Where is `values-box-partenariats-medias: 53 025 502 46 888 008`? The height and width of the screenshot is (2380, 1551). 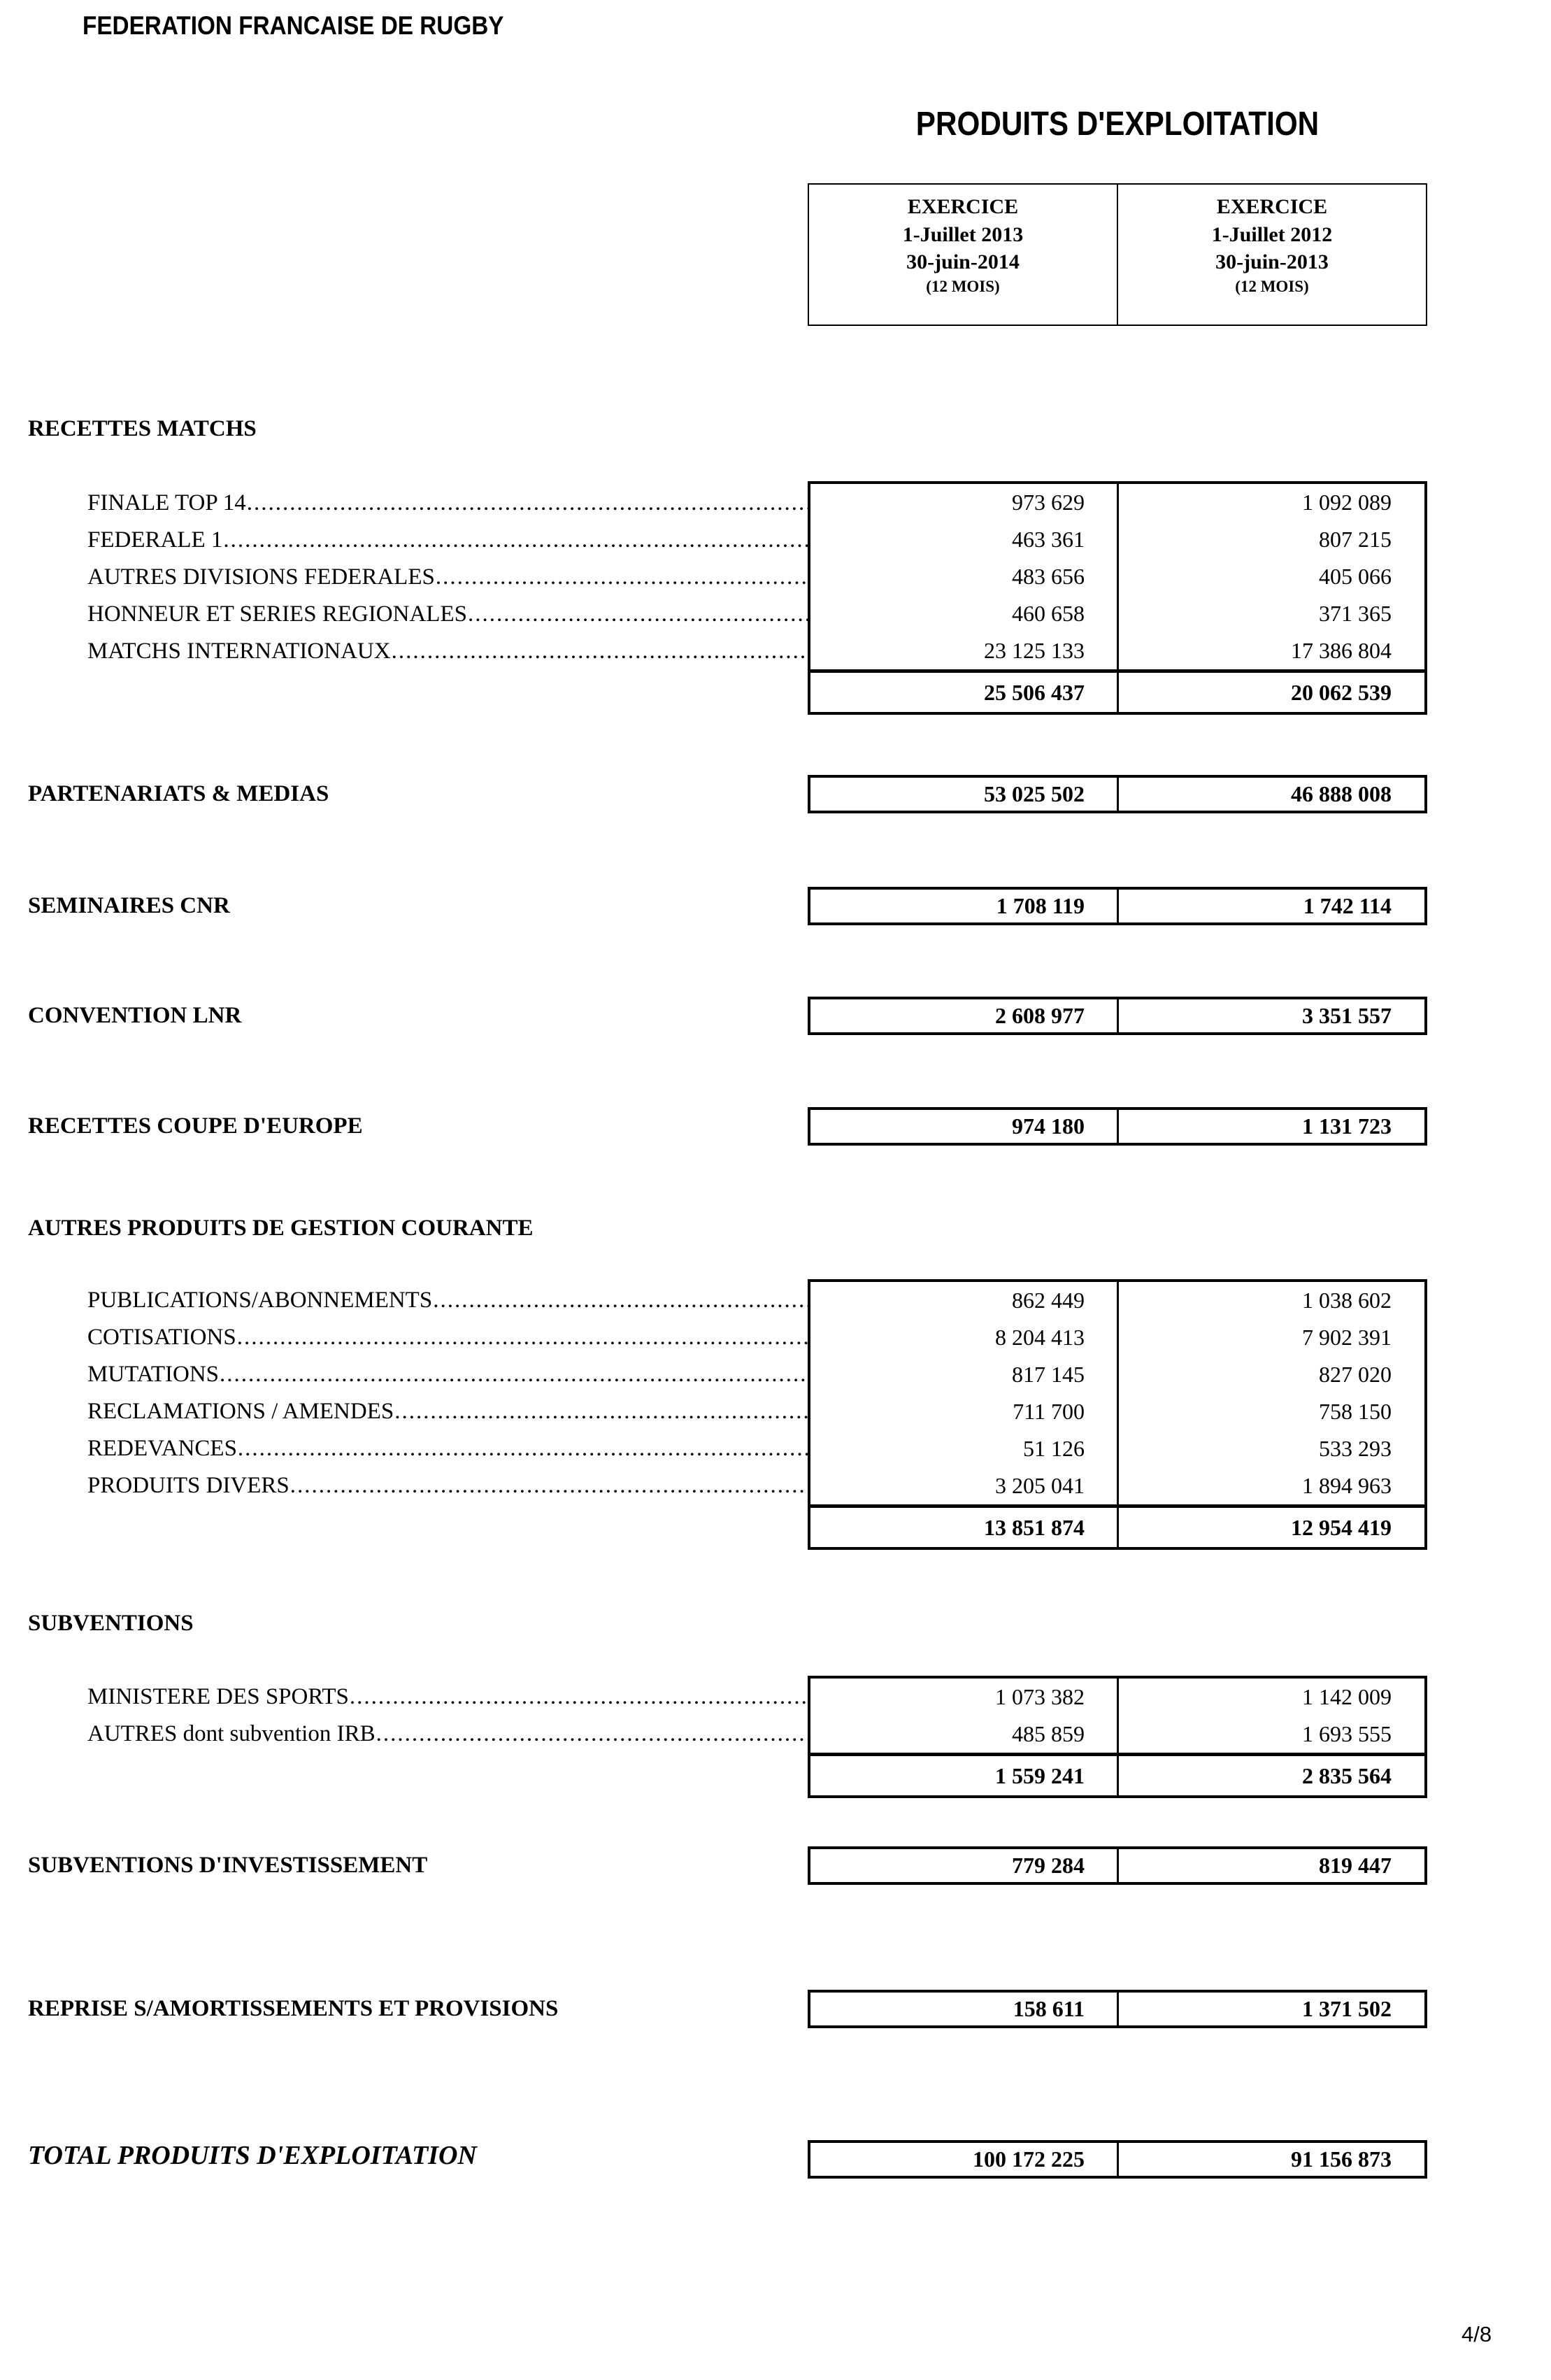 values-box-partenariats-medias: 53 025 502 46 888 008 is located at coordinates (1118, 794).